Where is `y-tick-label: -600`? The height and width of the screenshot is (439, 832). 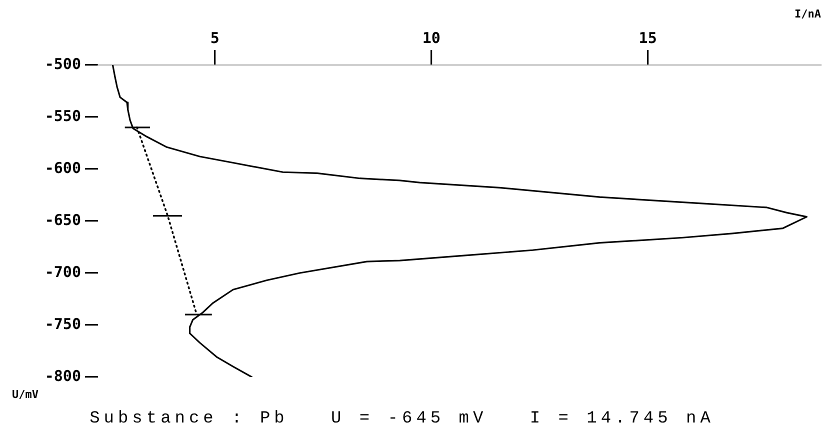
y-tick-label: -600 is located at coordinates (62, 167).